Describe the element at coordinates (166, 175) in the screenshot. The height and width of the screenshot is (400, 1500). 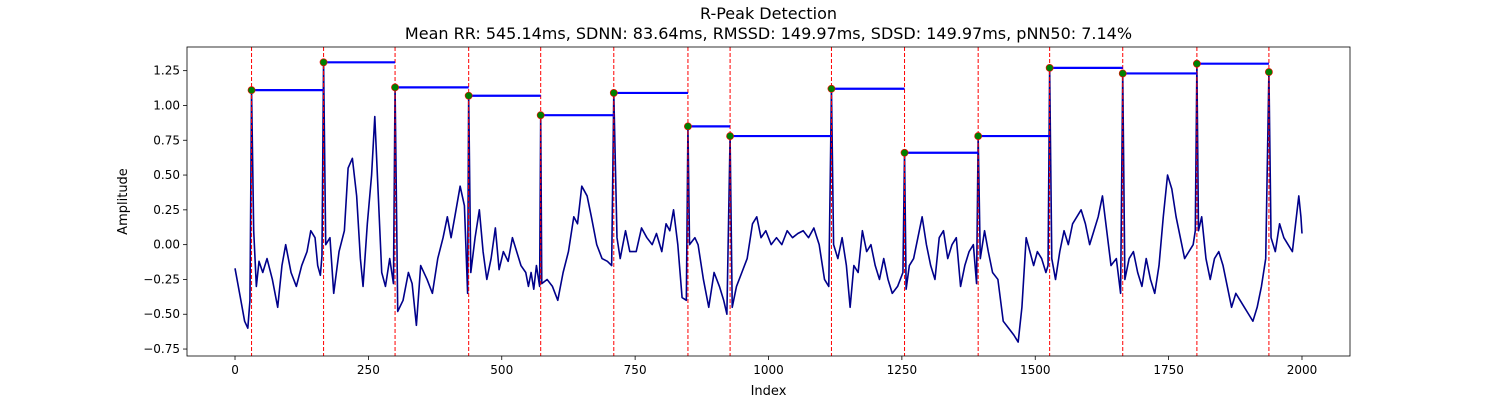
I see `y-tick-label: 0.50` at that location.